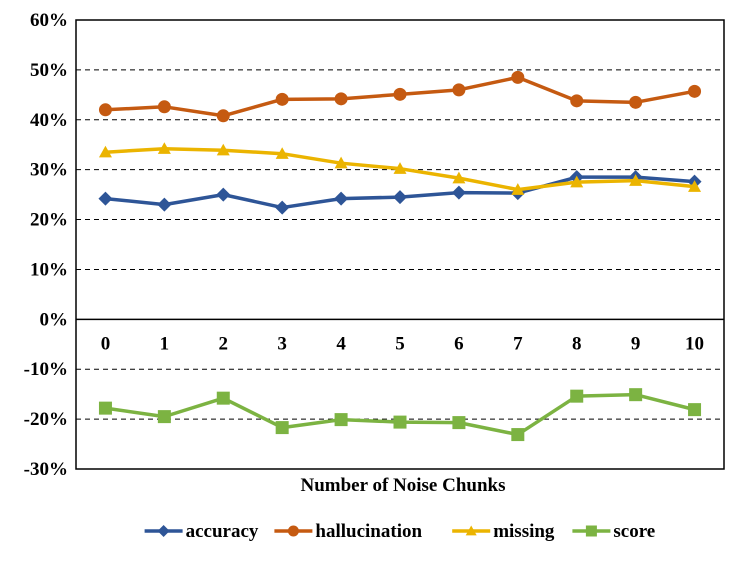 This screenshot has width=747, height=561. Describe the element at coordinates (577, 343) in the screenshot. I see `x-tick-label: 8` at that location.